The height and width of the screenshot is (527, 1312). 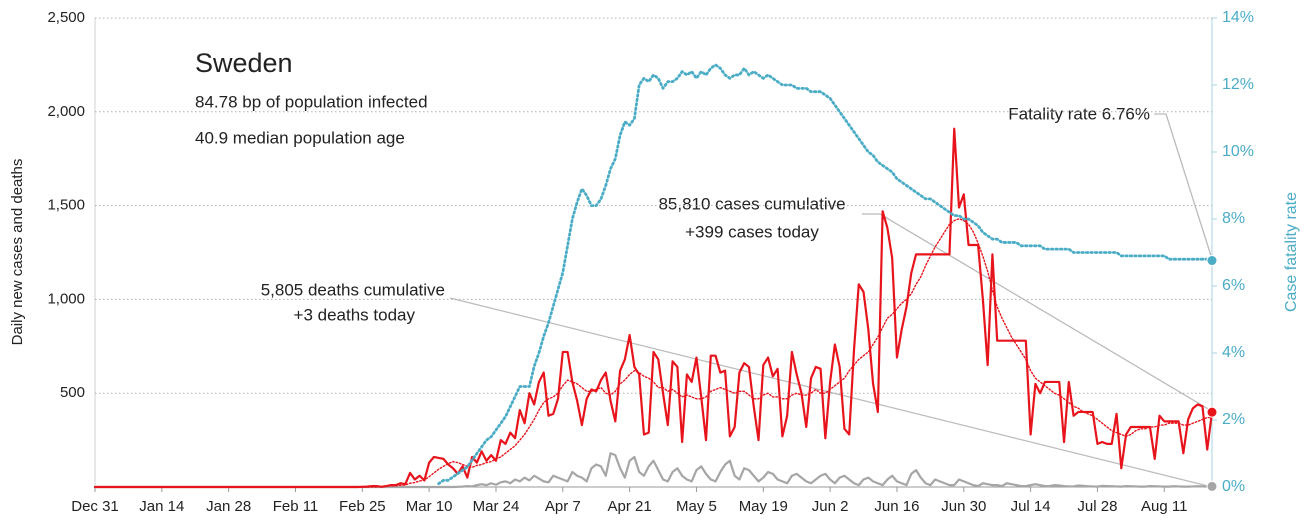 I want to click on y-tick-label: 500, so click(x=72, y=392).